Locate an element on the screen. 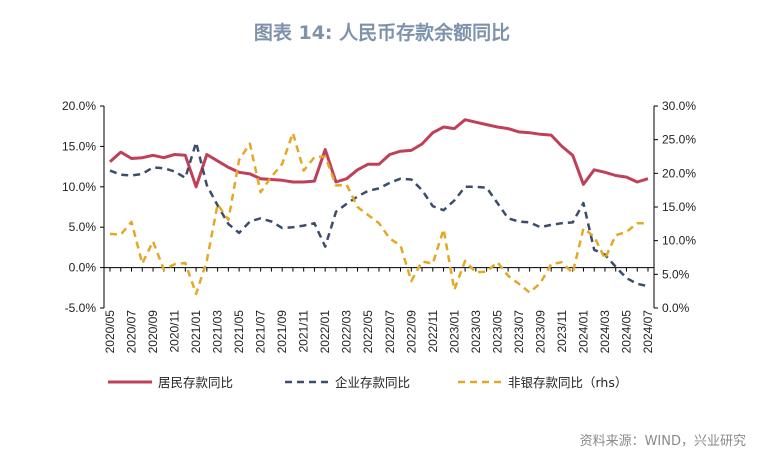  x-tick-label: 2022/01 is located at coordinates (325, 332).